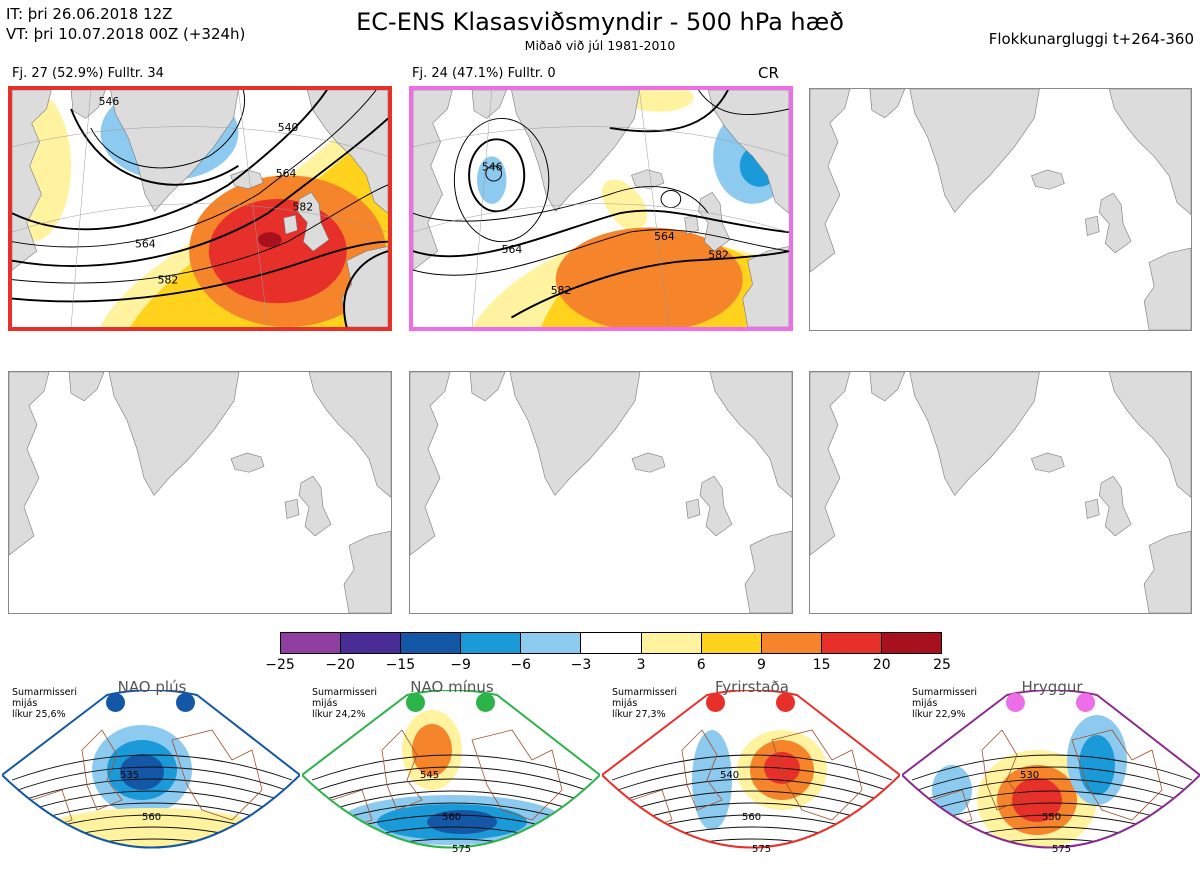 This screenshot has height=874, width=1200. Describe the element at coordinates (821, 665) in the screenshot. I see `colorbar-tick-label: 15` at that location.